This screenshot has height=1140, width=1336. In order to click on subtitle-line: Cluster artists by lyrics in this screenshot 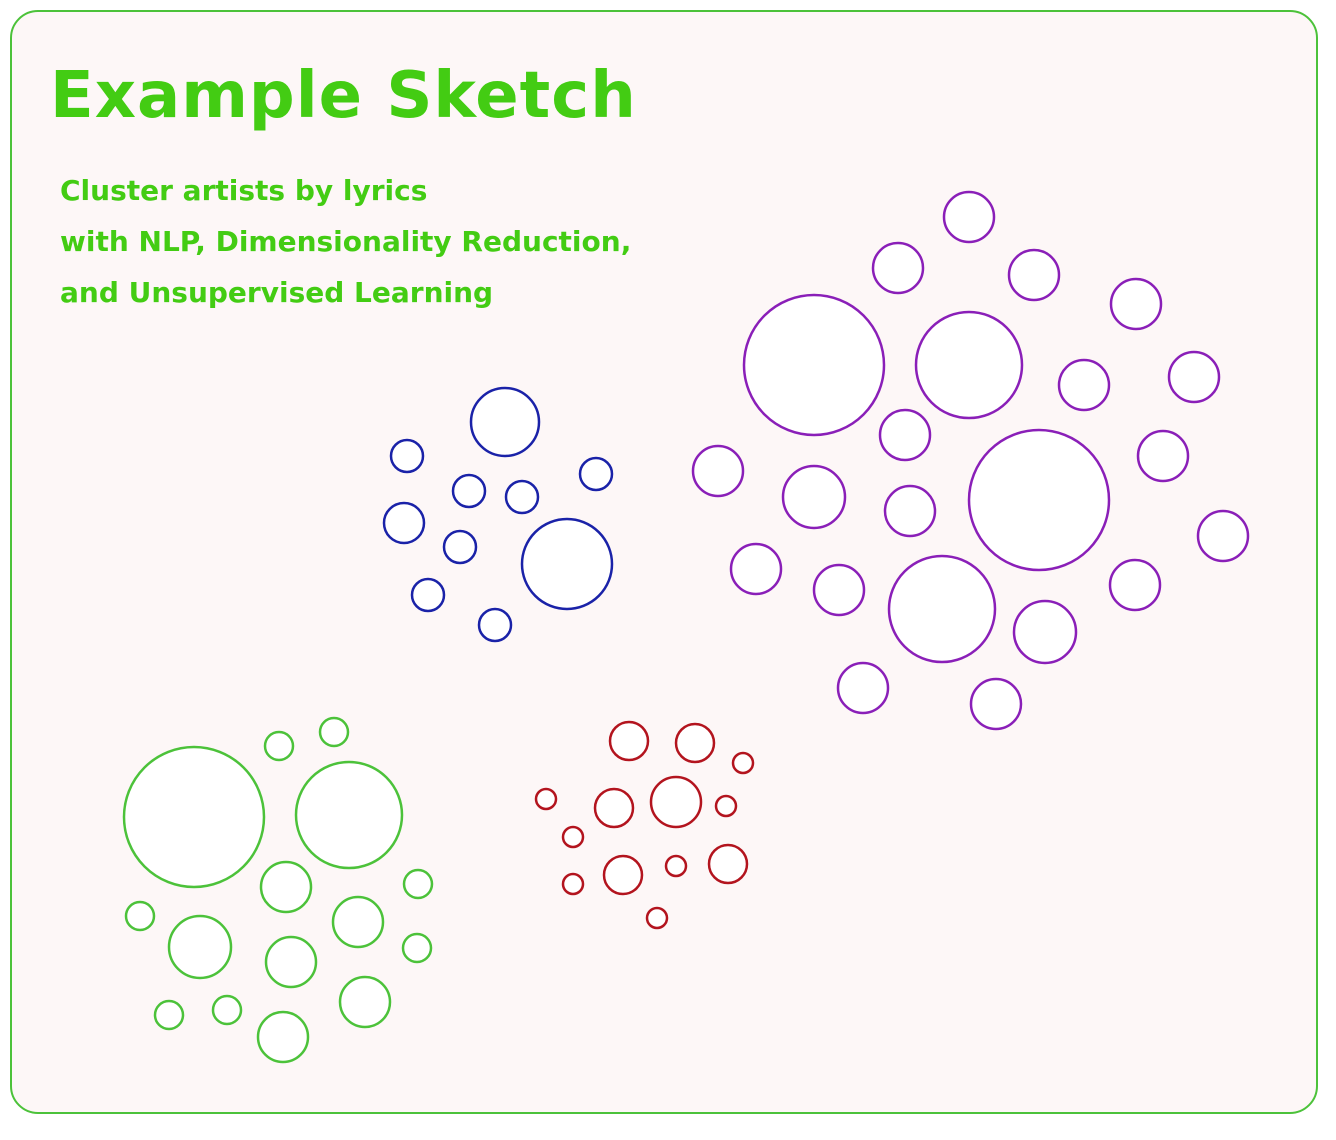, I will do `click(244, 190)`.